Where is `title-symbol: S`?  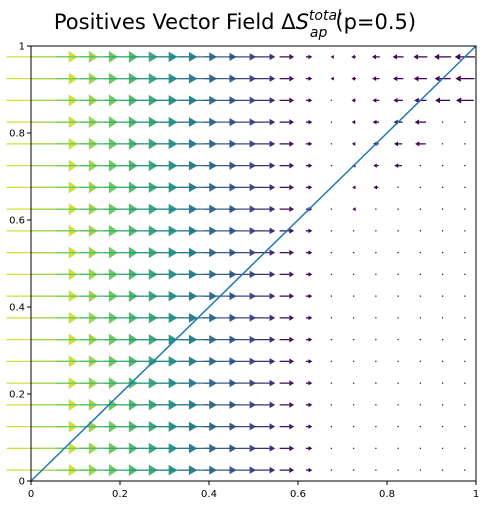
title-symbol: S is located at coordinates (302, 22).